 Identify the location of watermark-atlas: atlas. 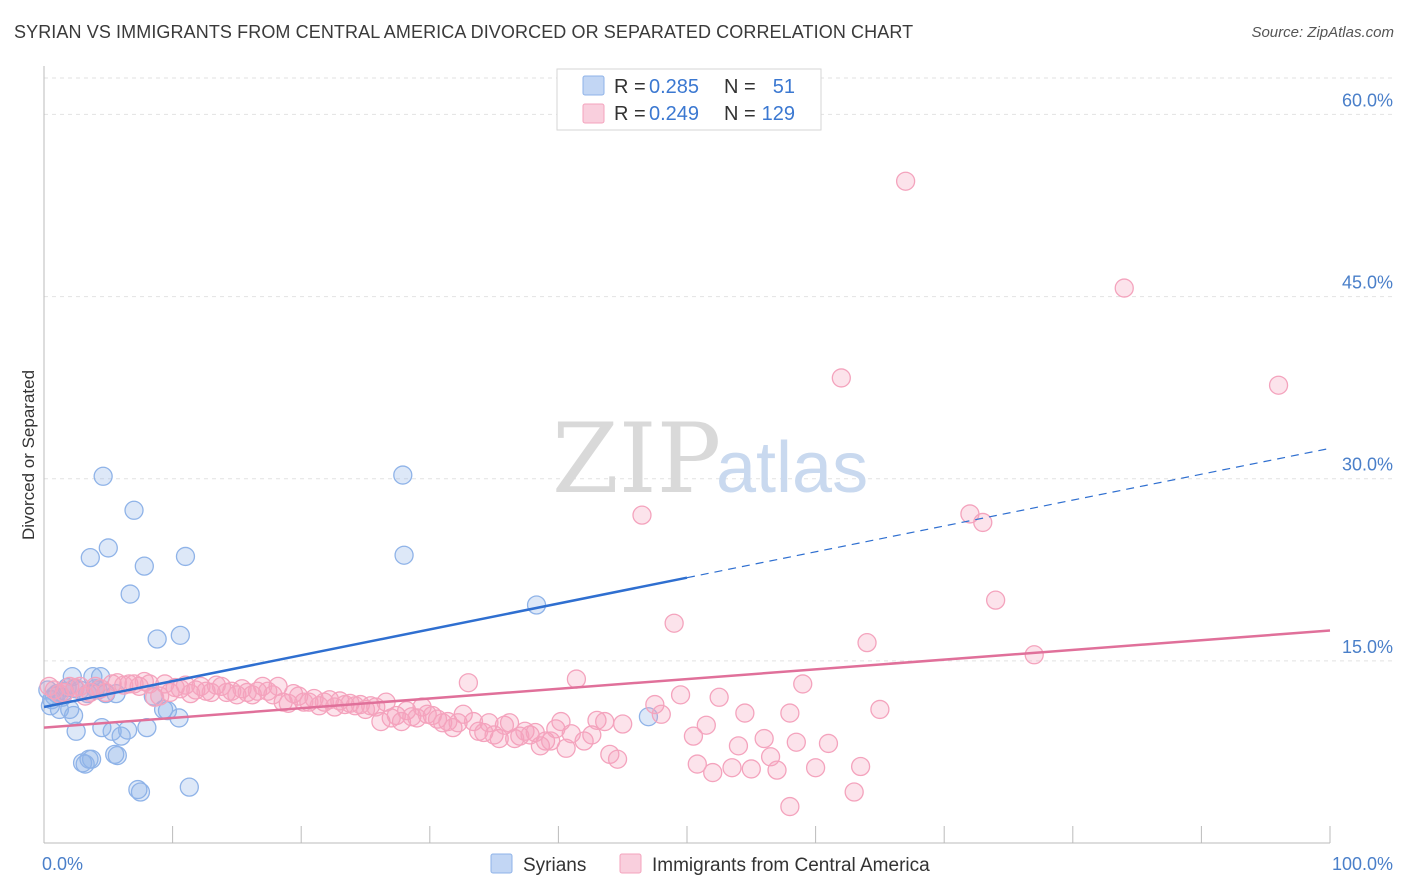
(792, 468).